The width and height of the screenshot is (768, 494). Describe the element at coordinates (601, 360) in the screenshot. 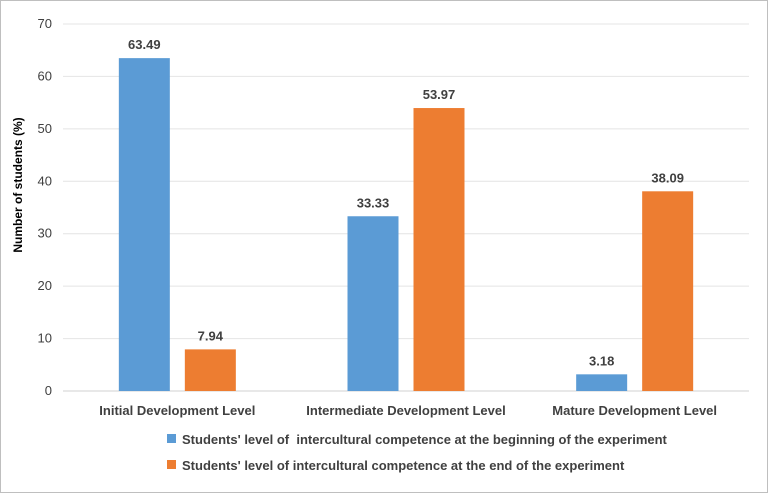

I see `data-label-mature-beginning: 3.18` at that location.